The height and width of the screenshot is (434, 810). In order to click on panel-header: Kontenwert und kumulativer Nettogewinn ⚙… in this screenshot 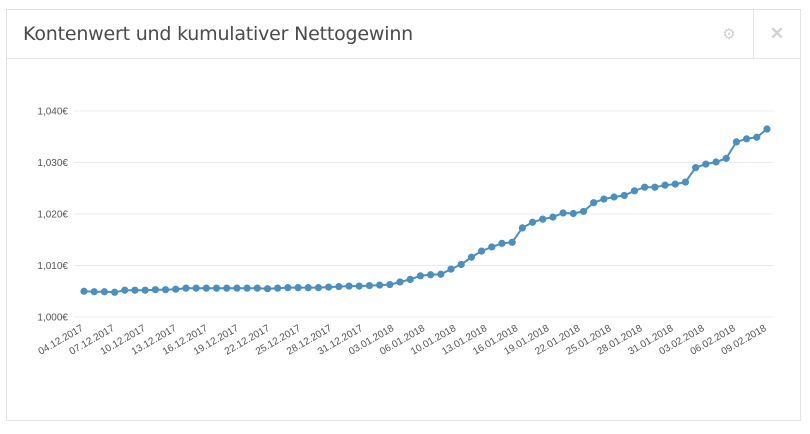, I will do `click(403, 34)`.